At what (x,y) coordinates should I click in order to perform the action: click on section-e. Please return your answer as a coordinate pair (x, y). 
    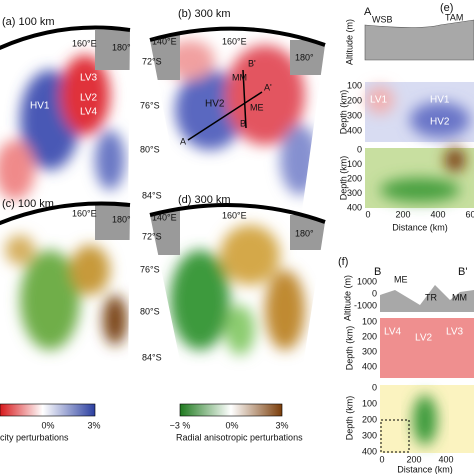
    Looking at the image, I should click on (419, 113).